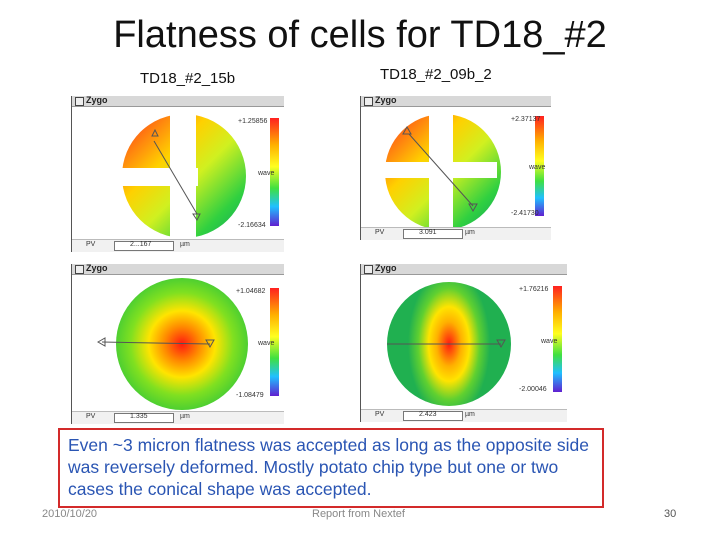 This screenshot has height=540, width=720. I want to click on scale-min-label: -2.16634, so click(252, 225).